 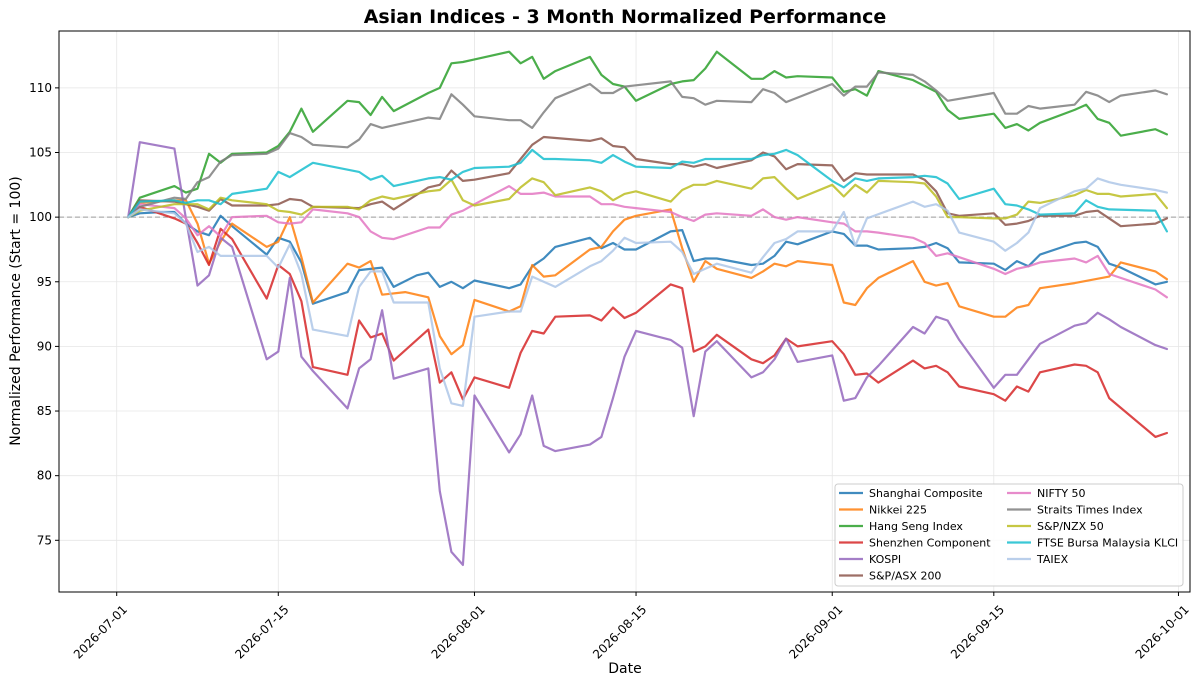 I want to click on y-tick-label: 85, so click(x=44, y=411).